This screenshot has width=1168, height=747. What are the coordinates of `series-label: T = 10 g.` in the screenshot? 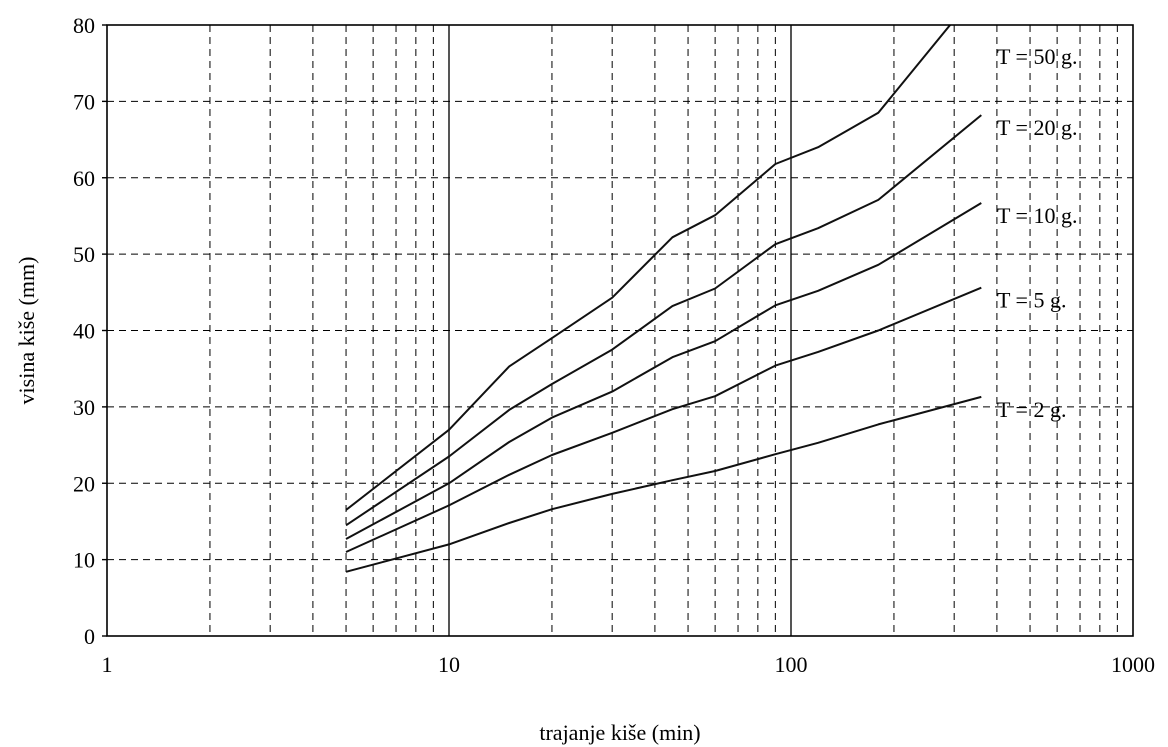 It's located at (1037, 215).